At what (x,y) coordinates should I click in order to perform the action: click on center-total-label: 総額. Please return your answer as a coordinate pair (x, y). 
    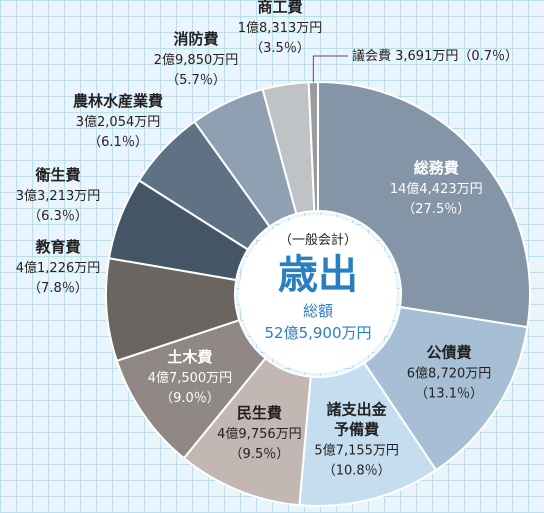
    Looking at the image, I should click on (318, 311).